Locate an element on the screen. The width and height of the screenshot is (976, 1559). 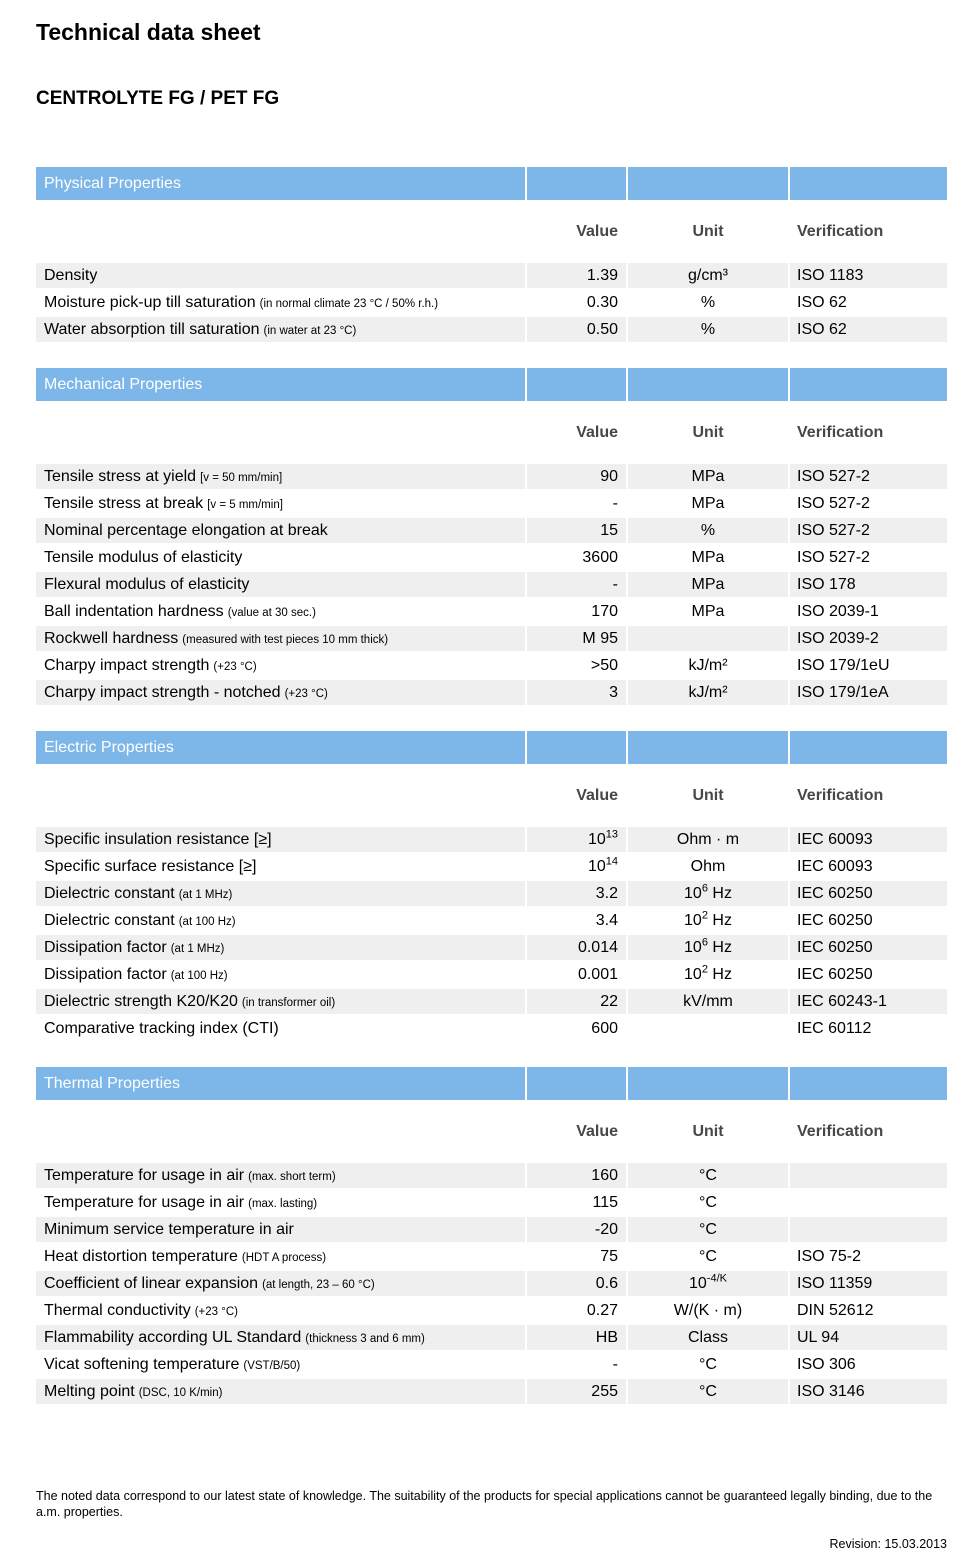
property-unit: kJ/m² is located at coordinates (708, 666).